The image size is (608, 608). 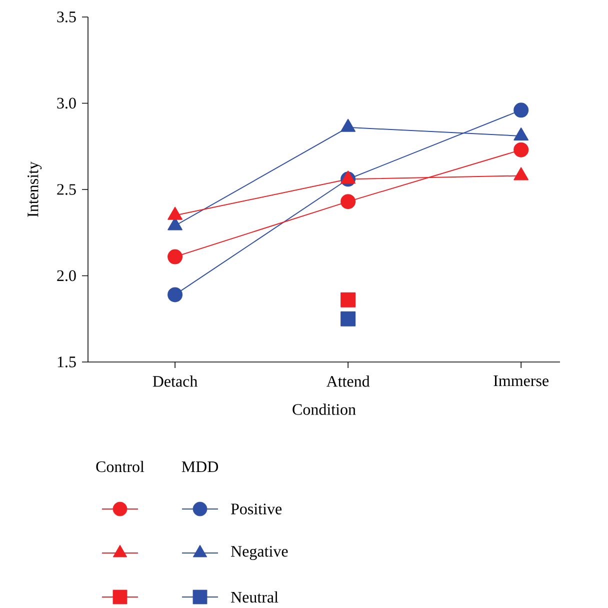 I want to click on x-axis-title: Condition, so click(x=324, y=409).